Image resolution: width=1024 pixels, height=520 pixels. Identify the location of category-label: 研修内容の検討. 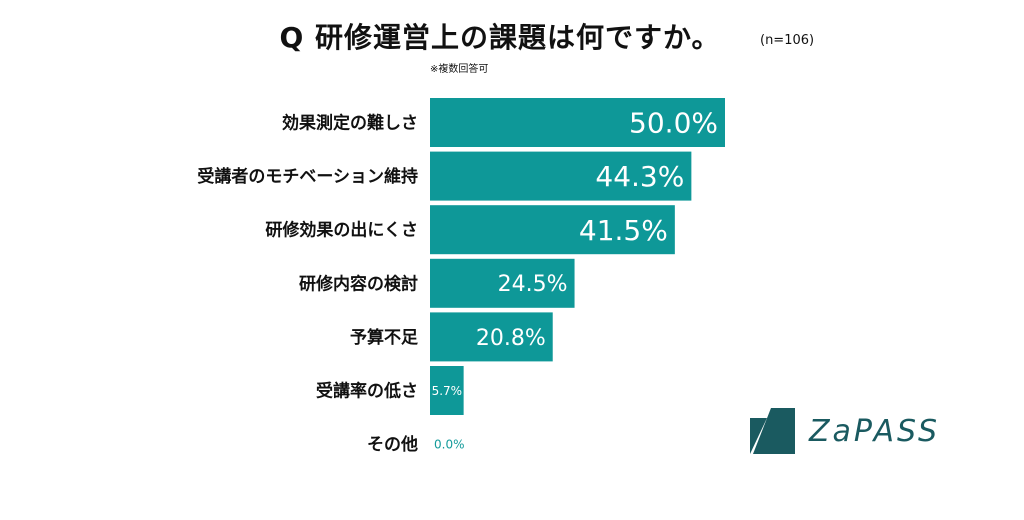
(358, 283).